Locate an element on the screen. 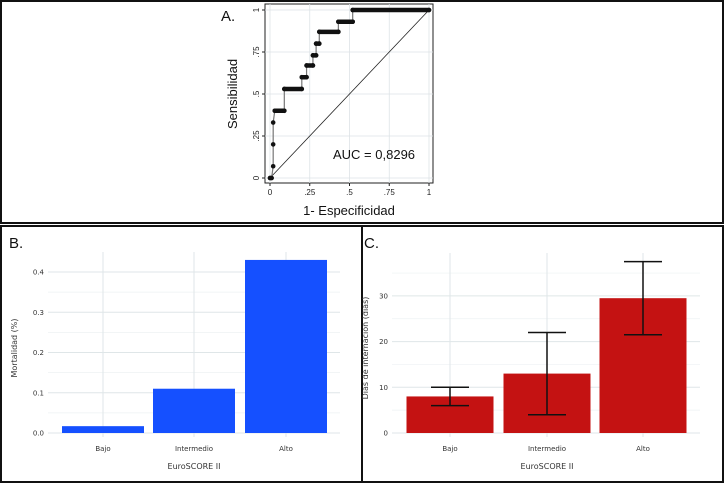  bar-bajo is located at coordinates (103, 429).